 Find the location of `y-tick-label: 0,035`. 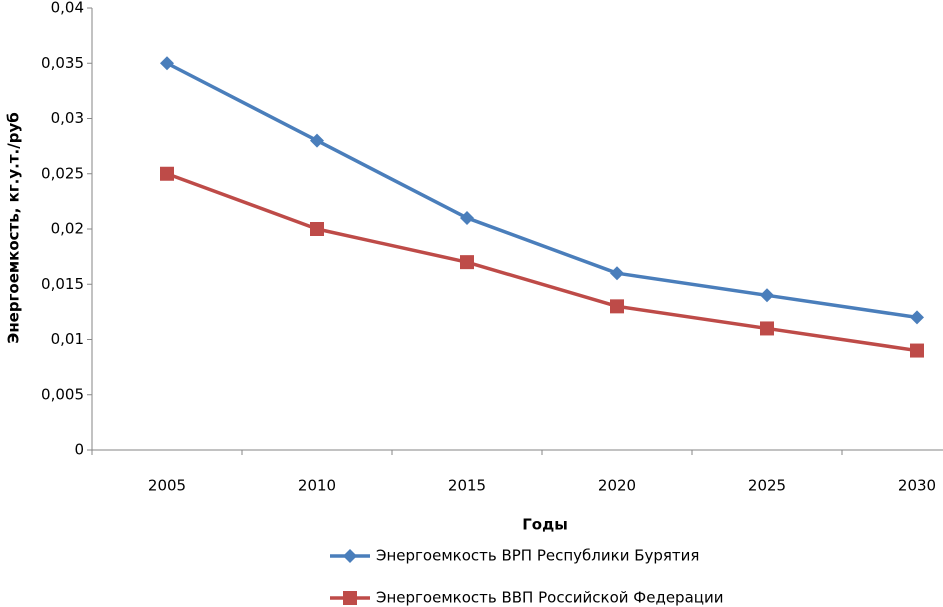

y-tick-label: 0,035 is located at coordinates (62, 63).